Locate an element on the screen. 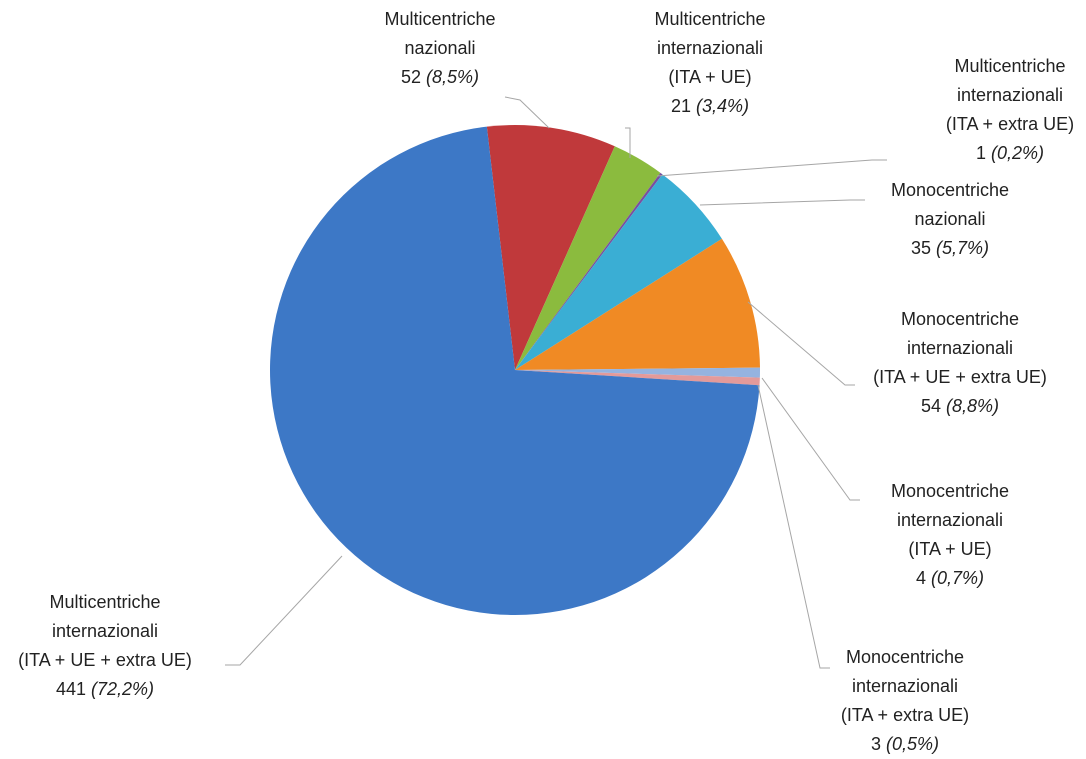 This screenshot has height=759, width=1086. share: (5,7%) is located at coordinates (962, 248).